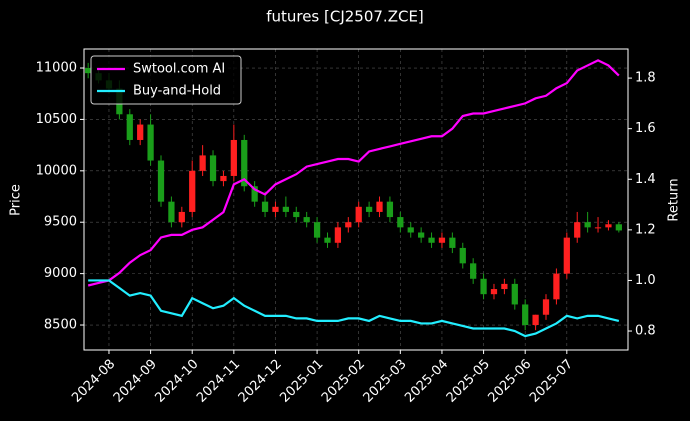  I want to click on legend-box, so click(166, 80).